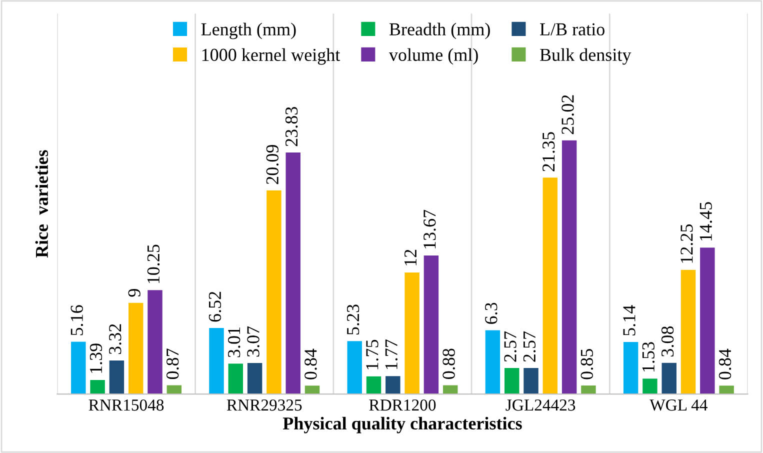 The image size is (763, 453). I want to click on legend-label: 1000 kernel weight, so click(271, 56).